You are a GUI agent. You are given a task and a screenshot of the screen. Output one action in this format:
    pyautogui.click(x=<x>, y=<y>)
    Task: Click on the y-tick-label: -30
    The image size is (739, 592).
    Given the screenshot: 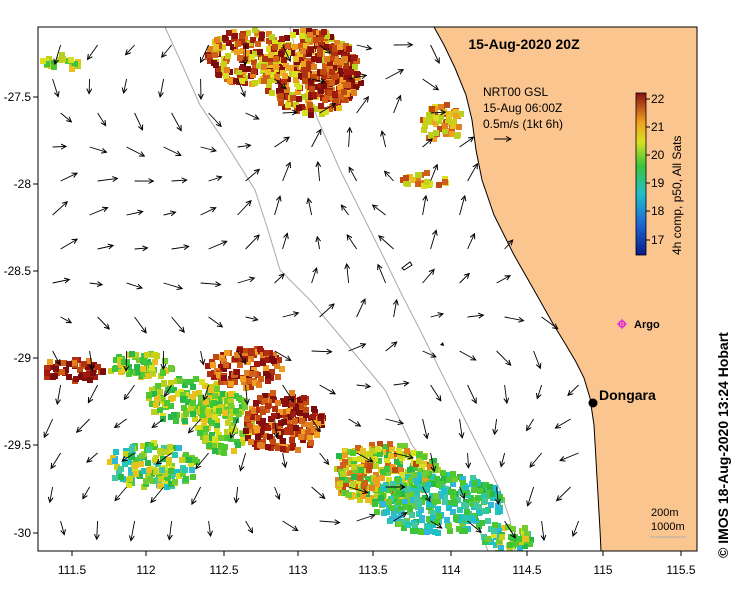 What is the action you would take?
    pyautogui.click(x=23, y=533)
    